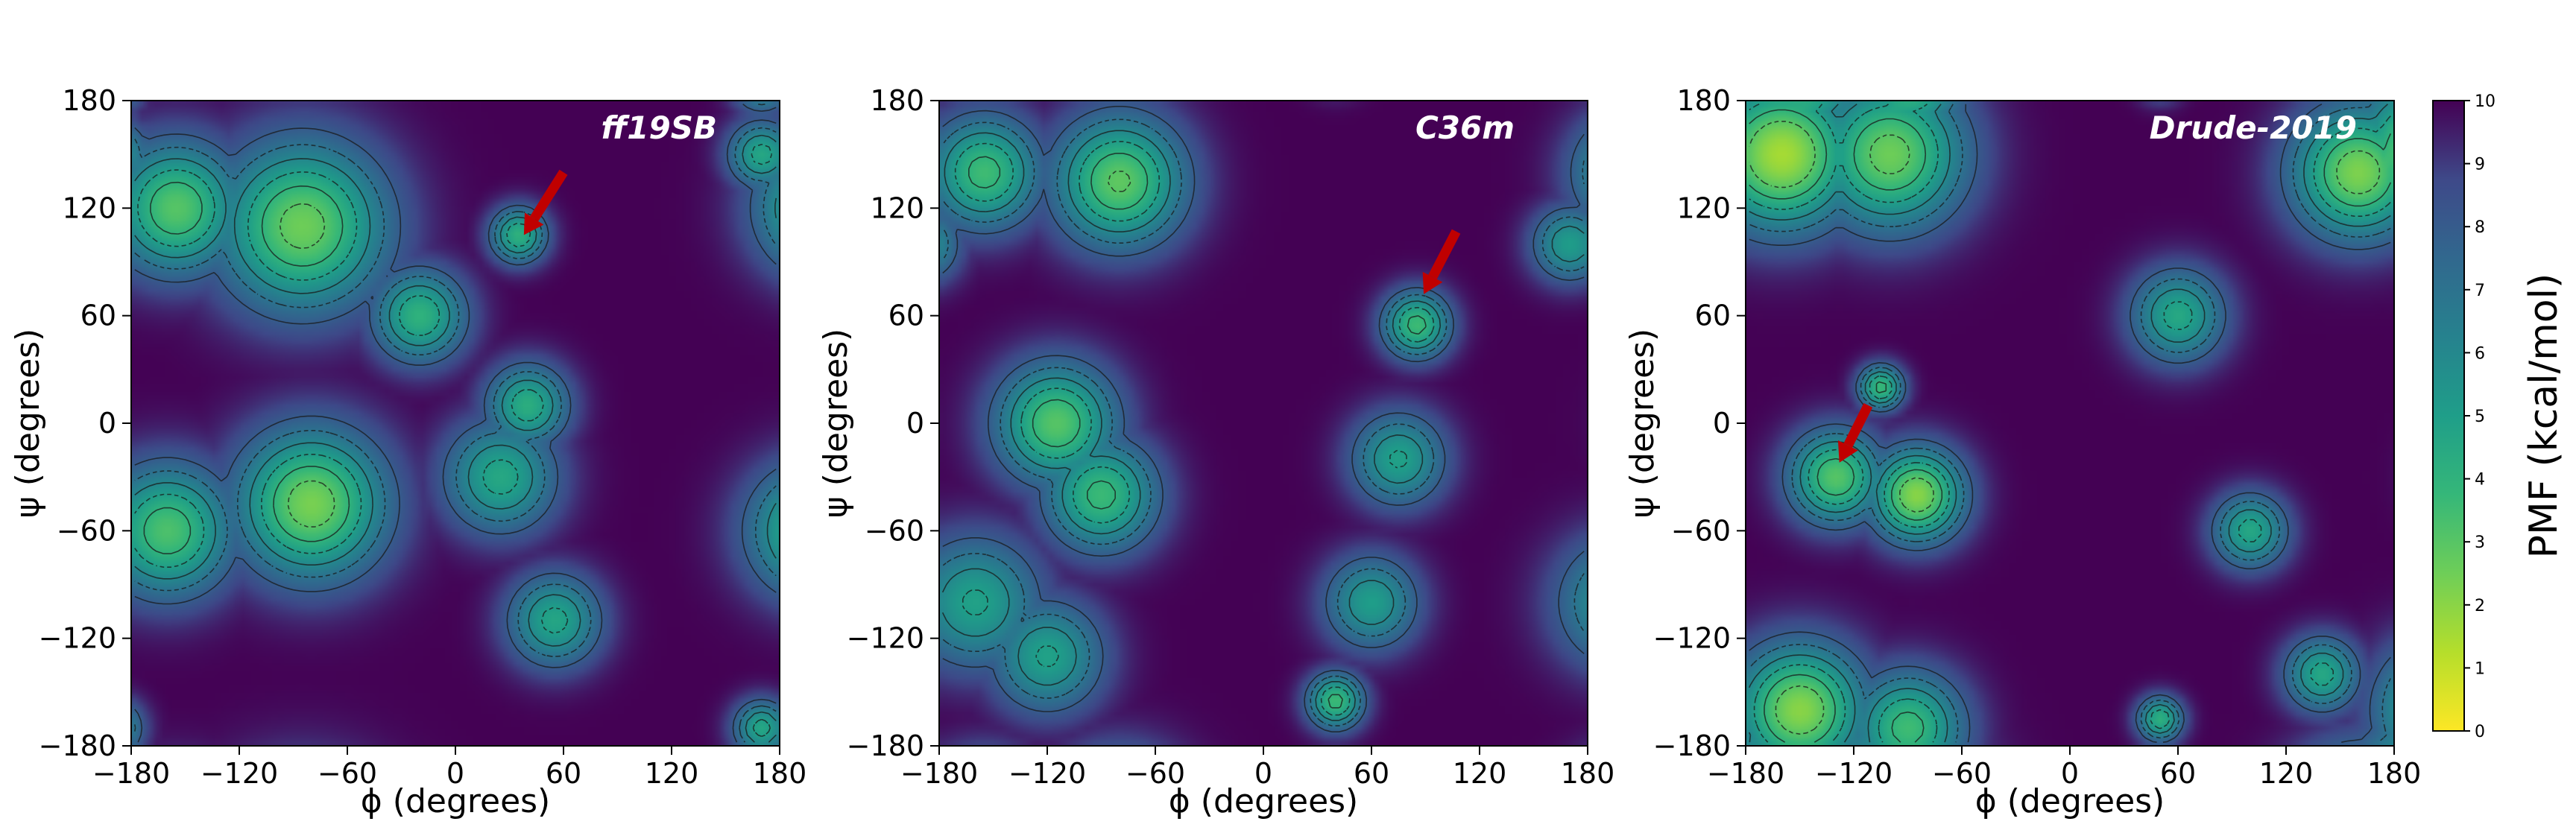 The image size is (2576, 836). I want to click on colorbar: 0 1 2 3 4 5 6 7 8 9 10 PMF (kcal/mol), so click(2499, 416).